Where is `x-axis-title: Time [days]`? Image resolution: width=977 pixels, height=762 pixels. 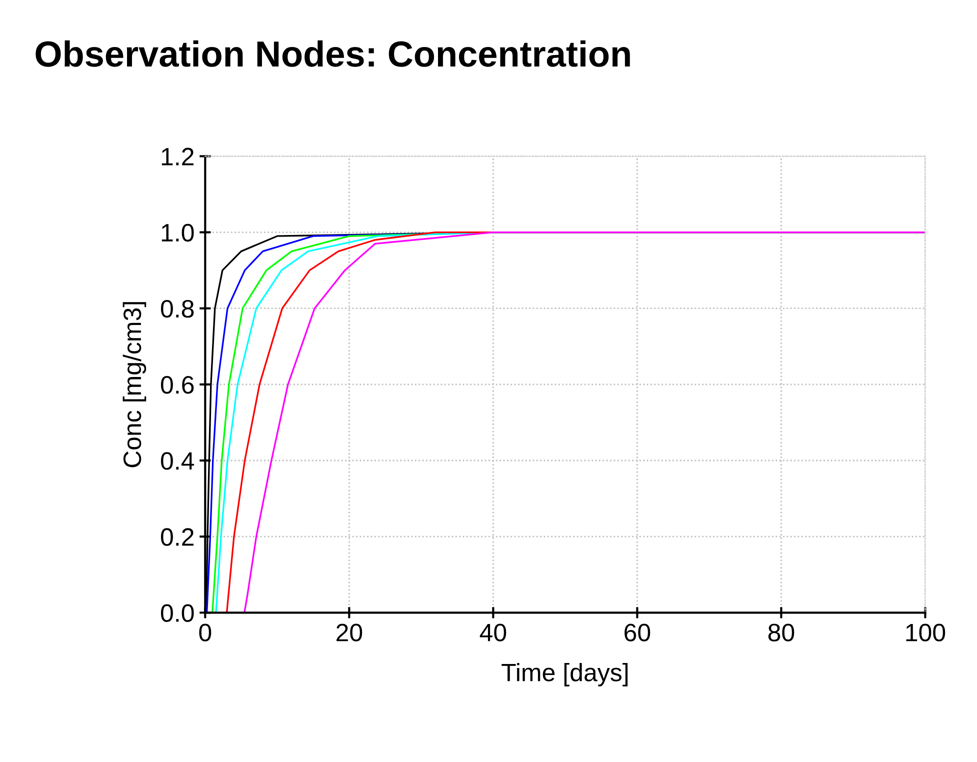
x-axis-title: Time [days] is located at coordinates (565, 674).